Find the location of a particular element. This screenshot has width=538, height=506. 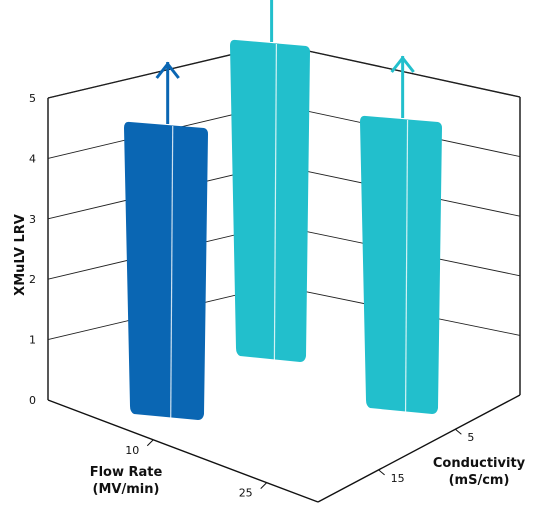

y-tick-label: 4 is located at coordinates (32, 158).